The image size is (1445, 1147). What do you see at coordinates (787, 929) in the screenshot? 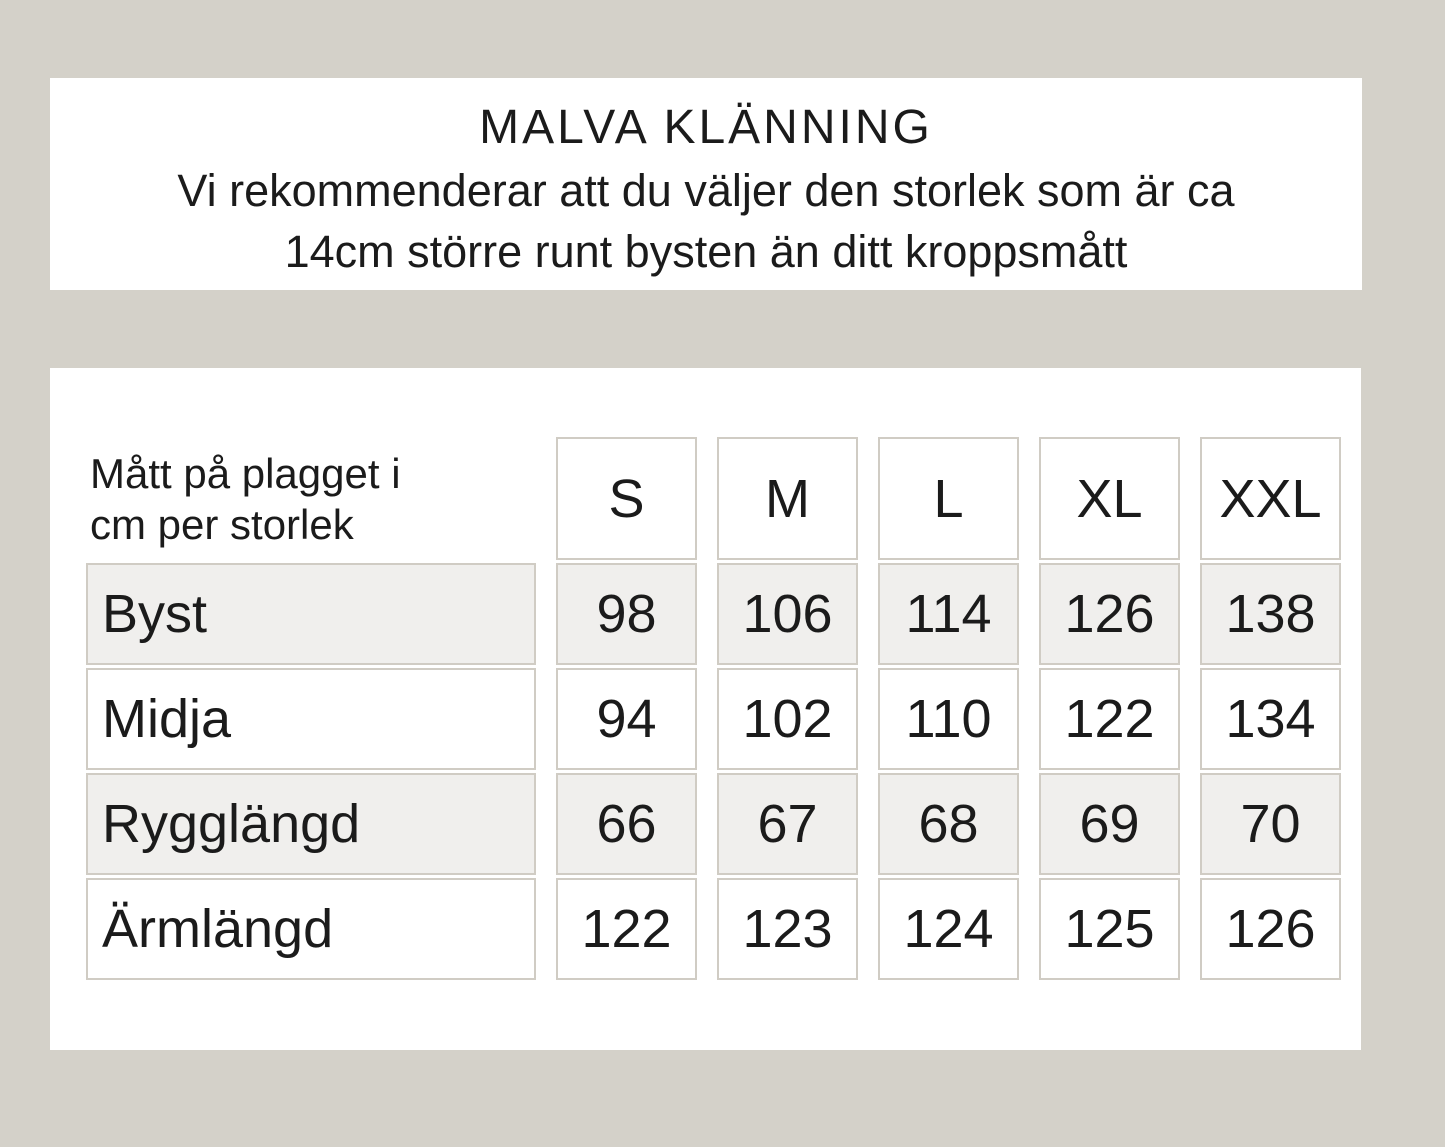
I see `armlangd-value-m: 123` at bounding box center [787, 929].